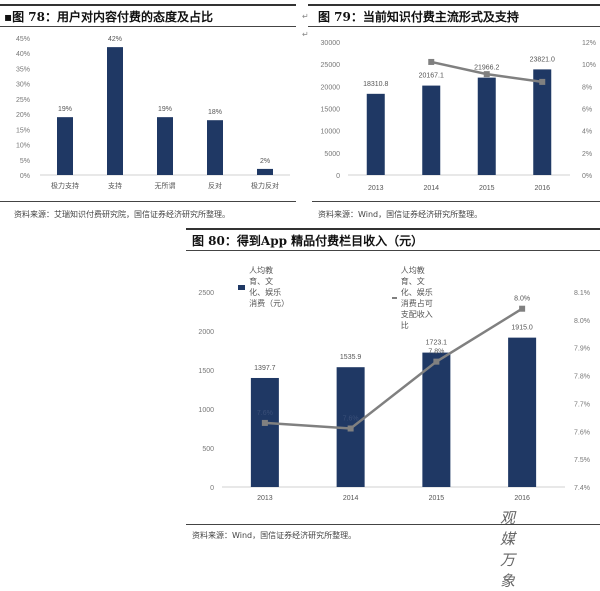 This screenshot has width=600, height=591. Describe the element at coordinates (165, 185) in the screenshot. I see `x-axis-labels: 极力支持 支持 无所谓 反对 极力反对` at that location.